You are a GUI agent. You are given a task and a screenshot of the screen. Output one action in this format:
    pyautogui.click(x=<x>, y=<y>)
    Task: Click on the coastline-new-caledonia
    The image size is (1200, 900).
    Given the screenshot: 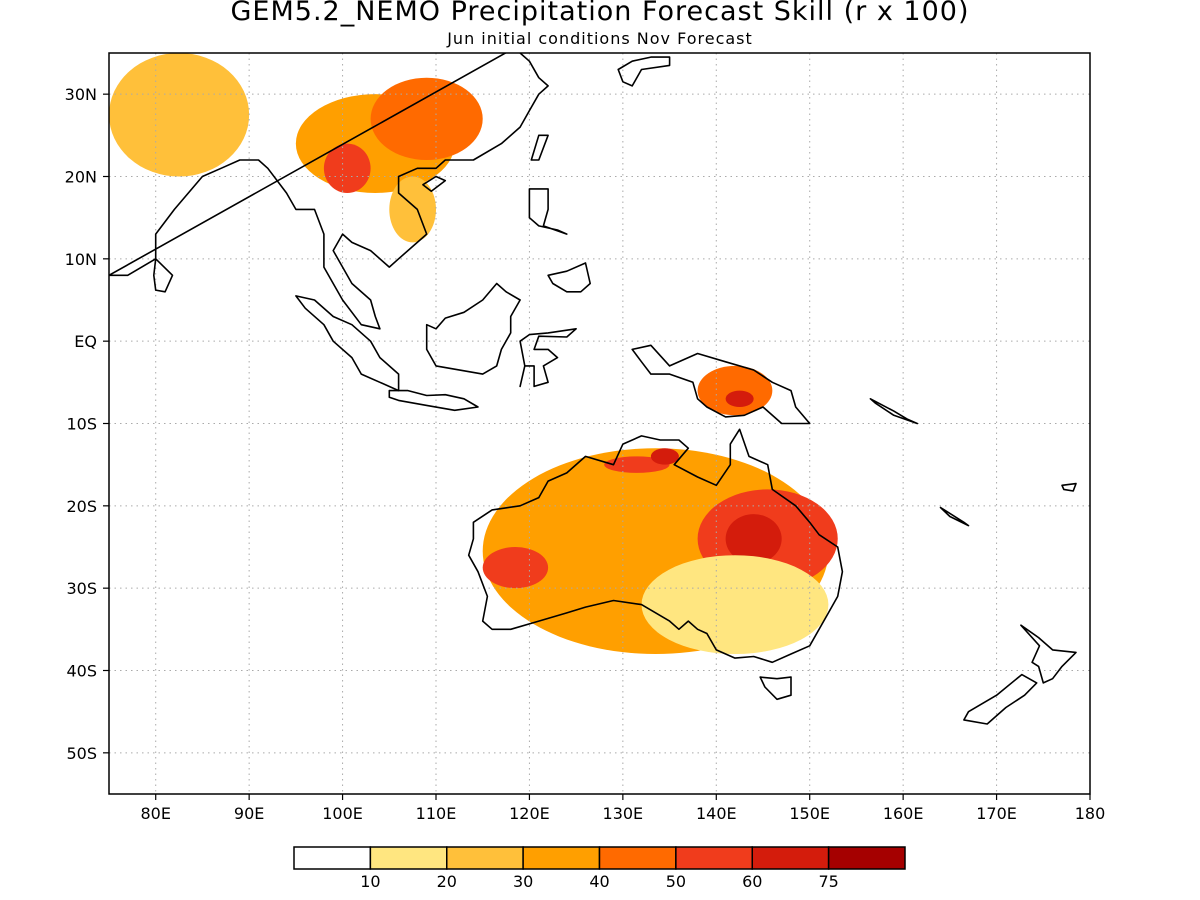 What is the action you would take?
    pyautogui.click(x=954, y=516)
    